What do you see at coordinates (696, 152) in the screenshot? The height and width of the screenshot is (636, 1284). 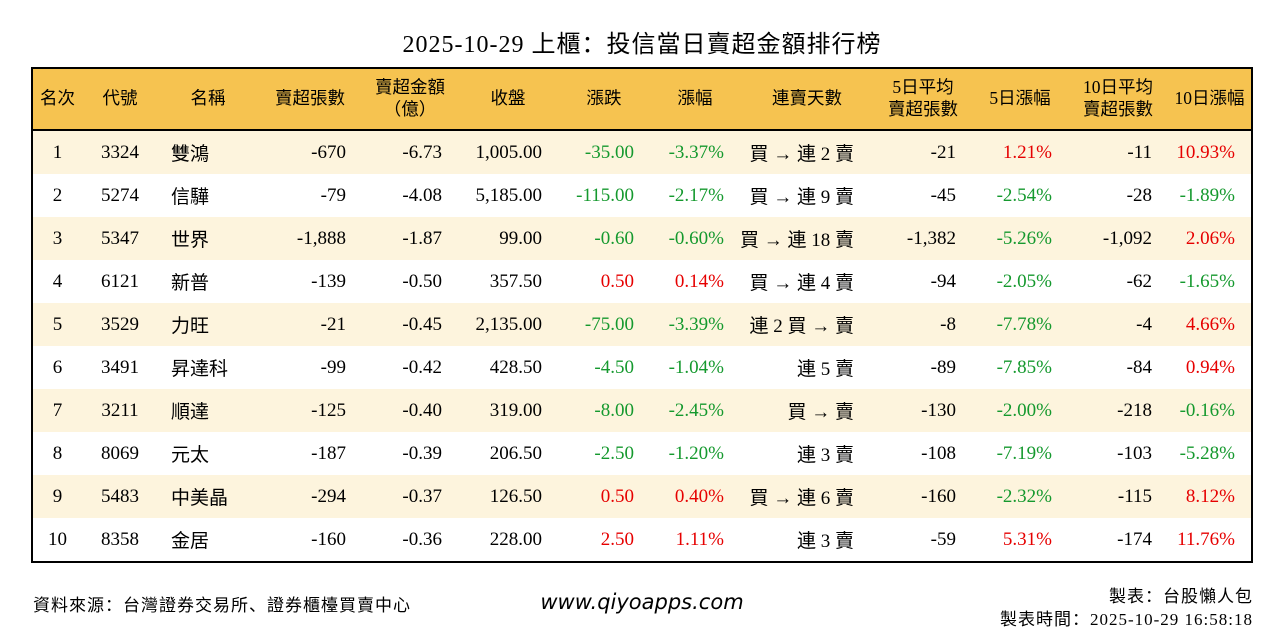 I see `table-cell-change-pct: -3.37%` at bounding box center [696, 152].